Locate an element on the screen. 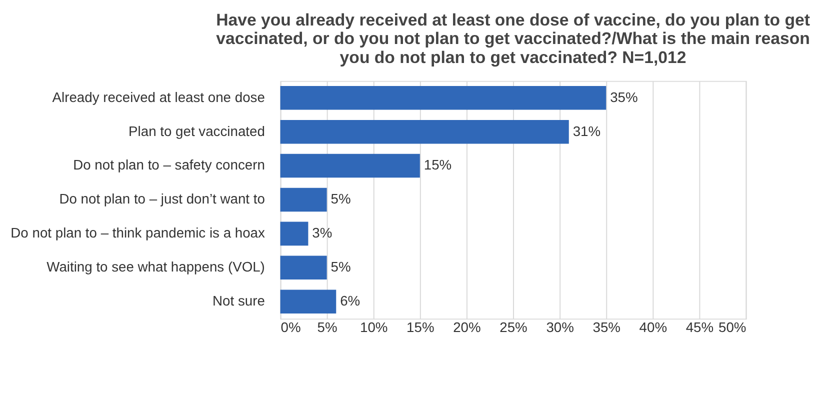 This screenshot has width=824, height=408. data-label: 3% is located at coordinates (322, 232).